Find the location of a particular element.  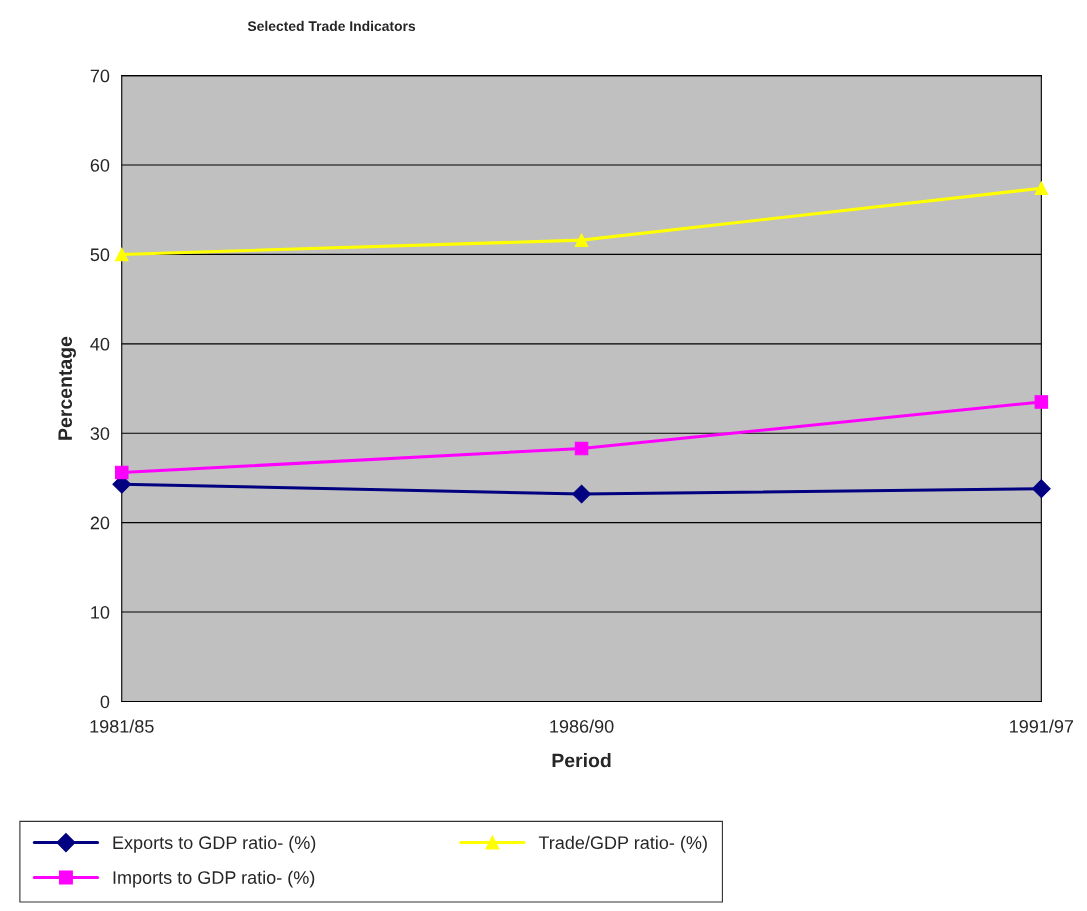

y-tick-label: 70 is located at coordinates (100, 76).